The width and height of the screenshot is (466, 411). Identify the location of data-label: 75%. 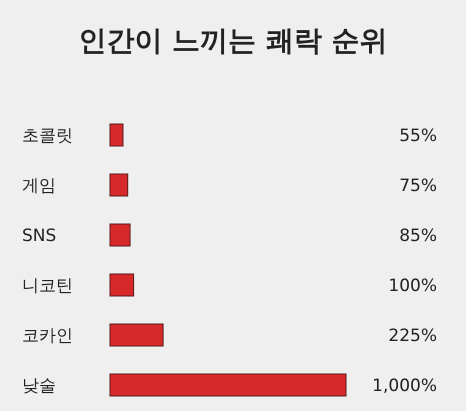
(418, 186).